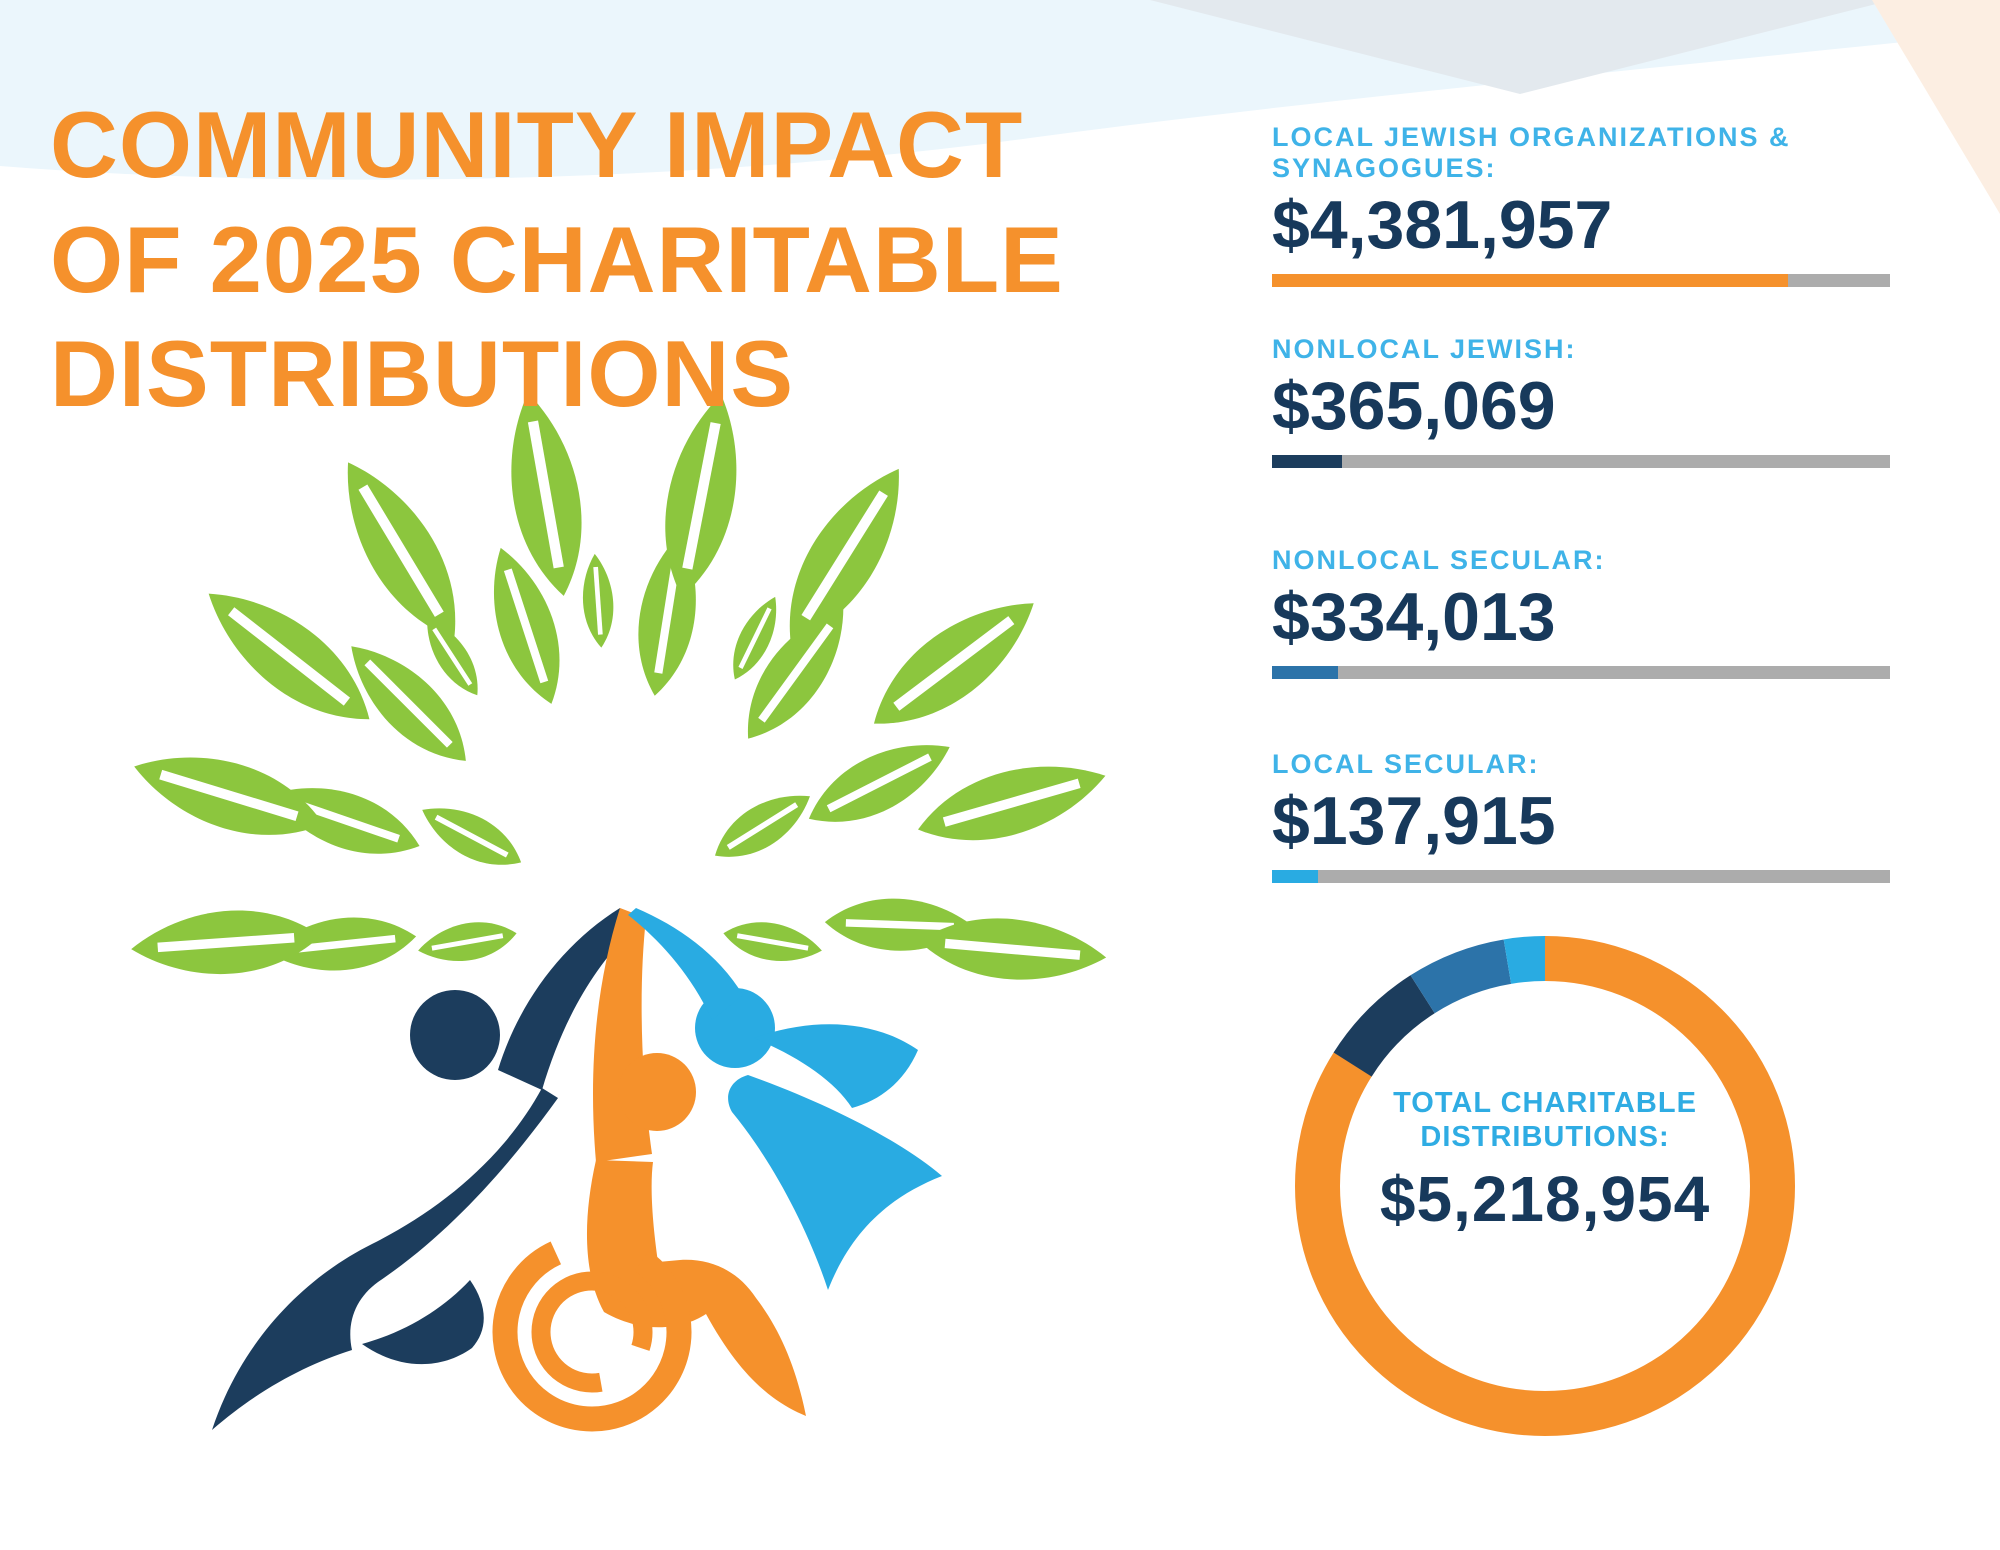 This screenshot has width=2000, height=1550. I want to click on stat-nonlocal-secular: NONLOCAL SECULAR: $334,013, so click(1581, 612).